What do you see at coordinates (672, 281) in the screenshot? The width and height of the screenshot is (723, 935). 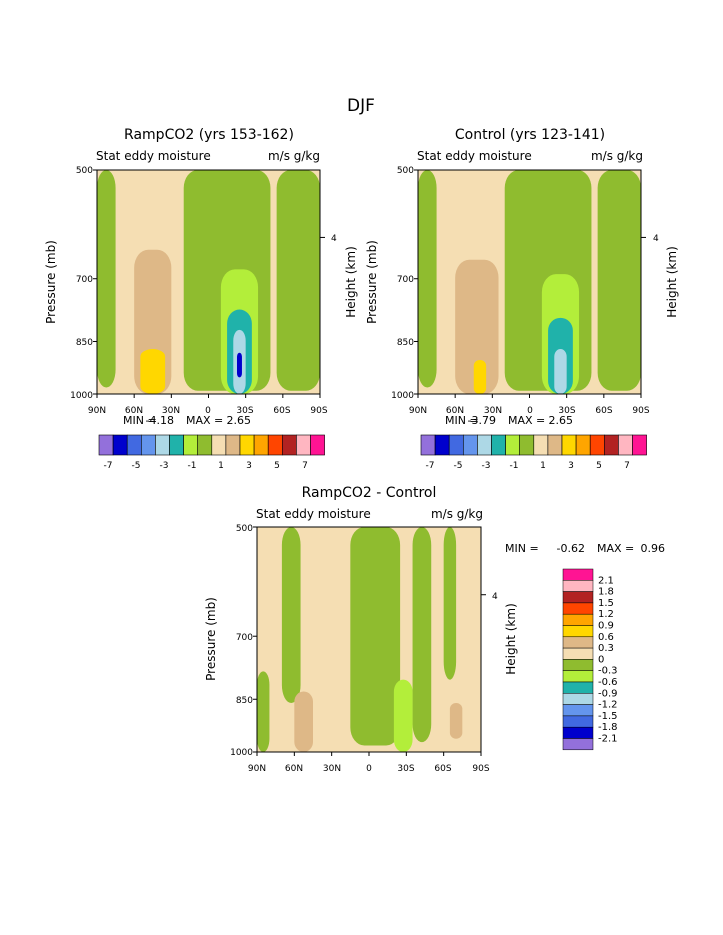 I see `y-axis-label-right: Height (km)` at bounding box center [672, 281].